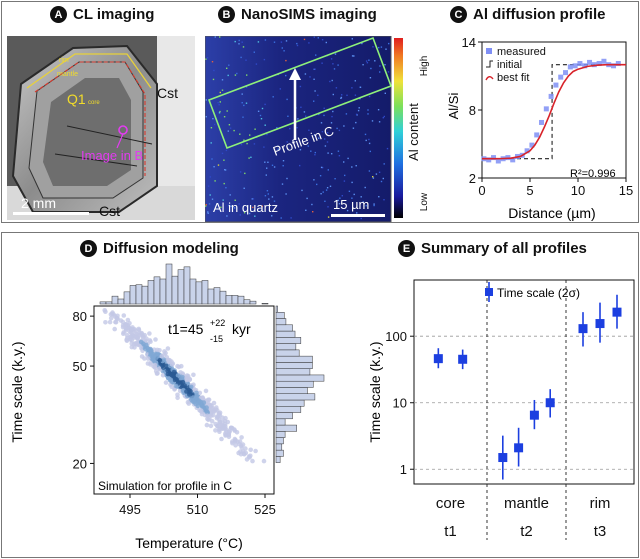  Describe the element at coordinates (165, 486) in the screenshot. I see `d-simulation-label: Simulation for profile in C` at that location.